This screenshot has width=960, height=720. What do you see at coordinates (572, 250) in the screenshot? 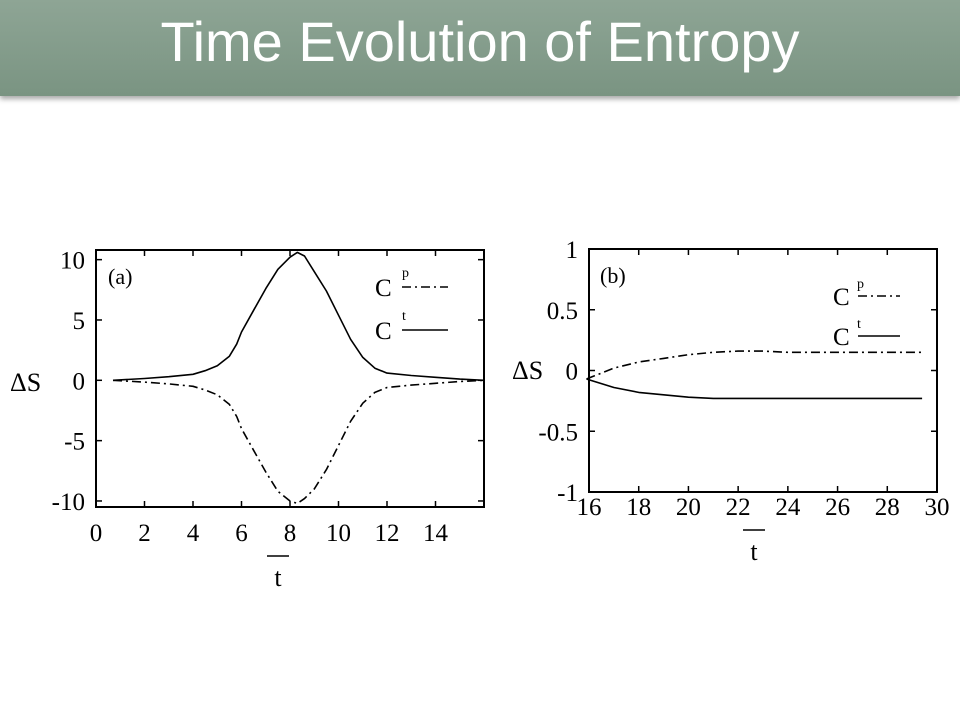
I see `y-tick-label: 1` at bounding box center [572, 250].